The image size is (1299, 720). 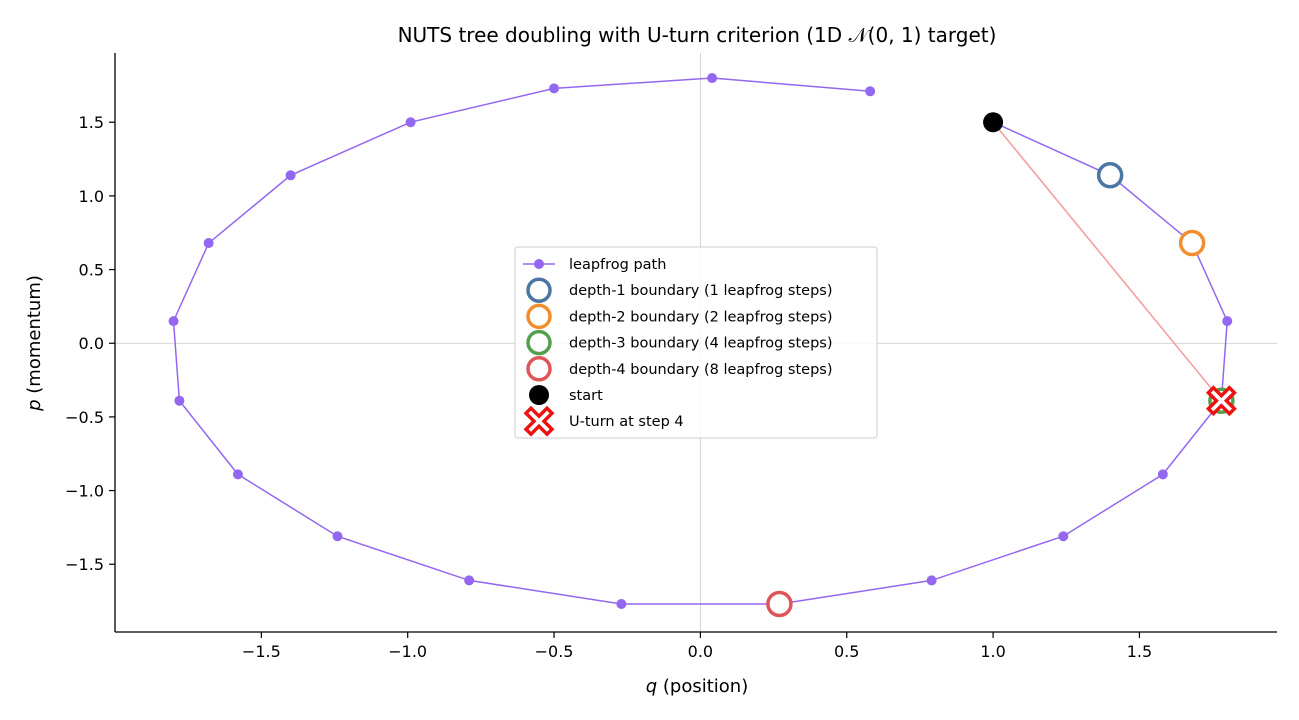 I want to click on legend-entry: depth-1 boundary (1 leapfrog steps), so click(x=679, y=290).